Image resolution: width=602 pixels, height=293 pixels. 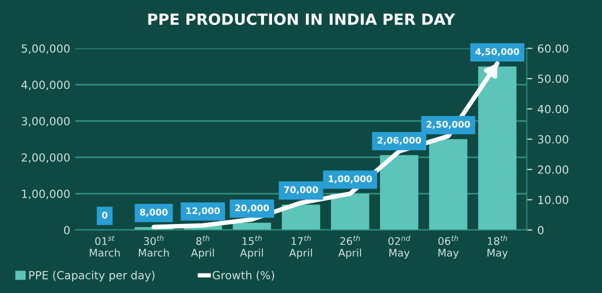 What do you see at coordinates (251, 247) in the screenshot?
I see `x-tick-label: 15$^{th}$ April` at bounding box center [251, 247].